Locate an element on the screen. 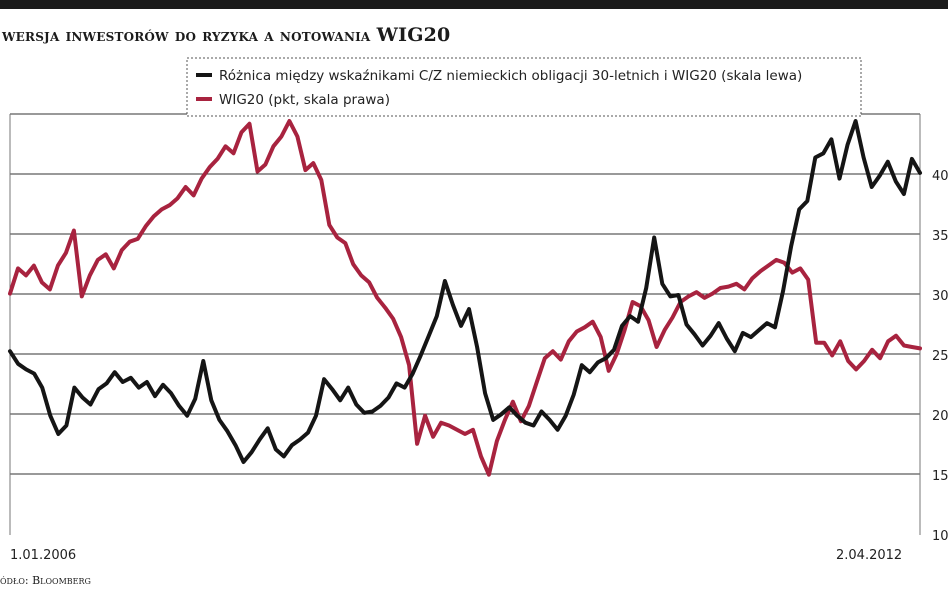  right-tick-label: 100 is located at coordinates (940, 536).